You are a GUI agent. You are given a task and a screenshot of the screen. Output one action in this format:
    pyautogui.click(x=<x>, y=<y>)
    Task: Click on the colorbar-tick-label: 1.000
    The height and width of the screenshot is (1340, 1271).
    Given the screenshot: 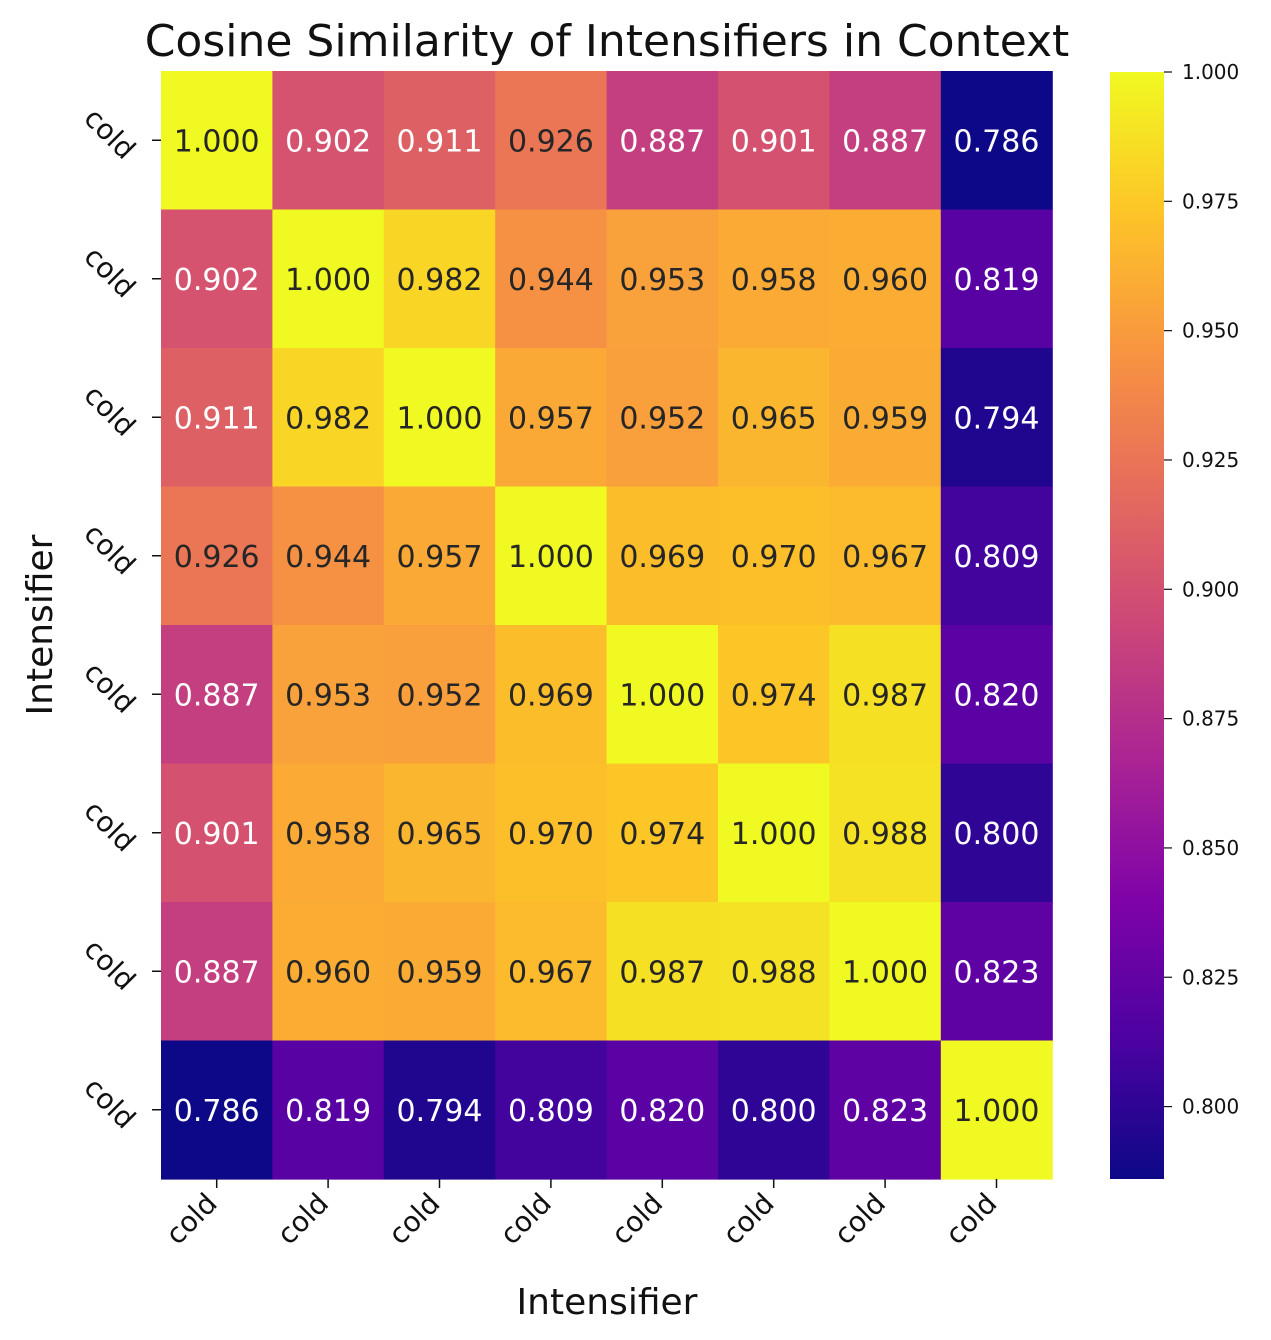 What is the action you would take?
    pyautogui.click(x=1210, y=72)
    